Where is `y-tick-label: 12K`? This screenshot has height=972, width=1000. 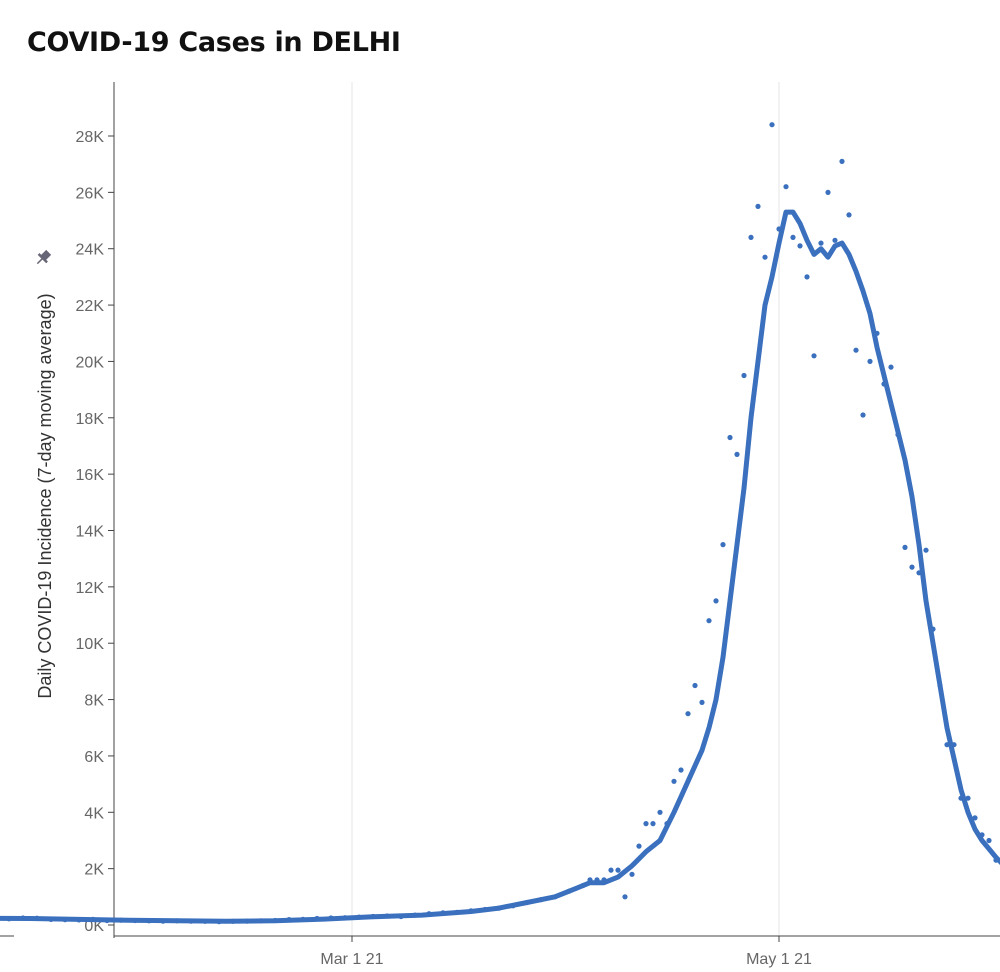
y-tick-label: 12K is located at coordinates (90, 588).